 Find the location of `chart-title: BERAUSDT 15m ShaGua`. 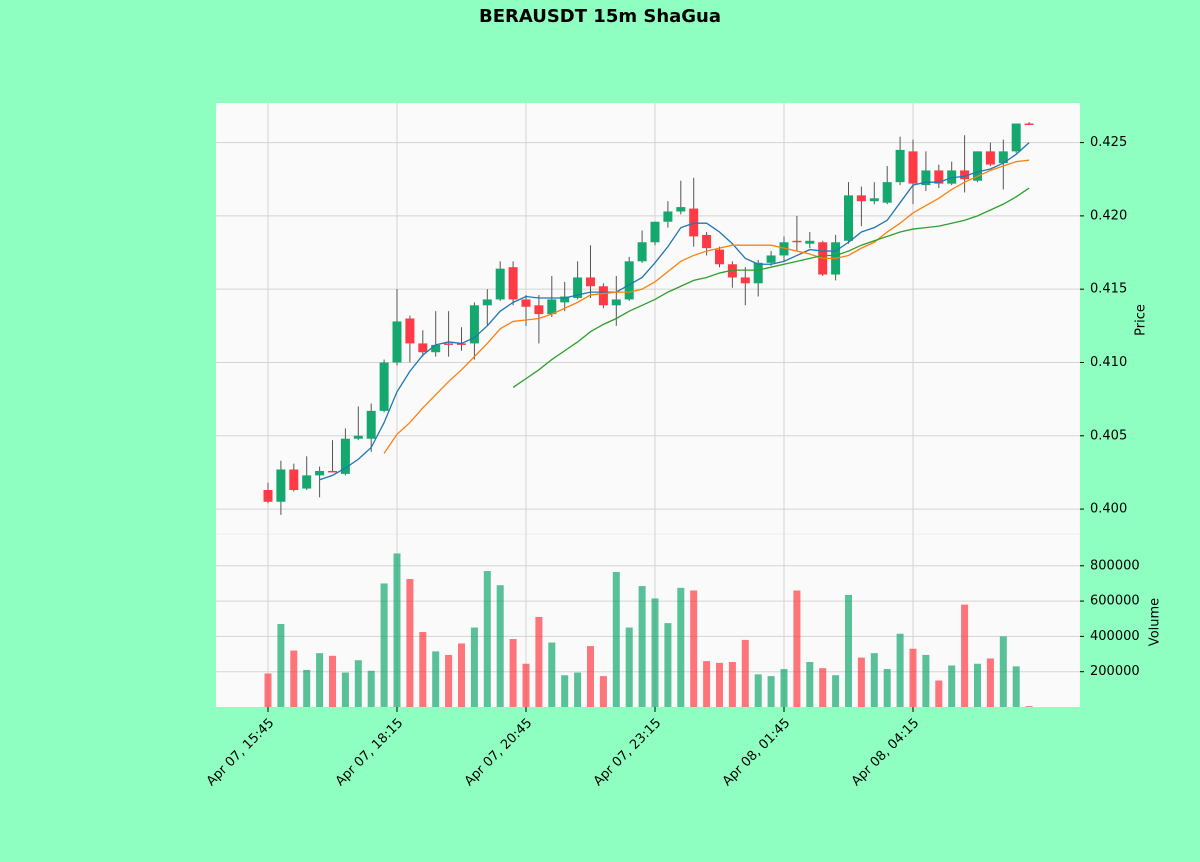

chart-title: BERAUSDT 15m ShaGua is located at coordinates (600, 16).